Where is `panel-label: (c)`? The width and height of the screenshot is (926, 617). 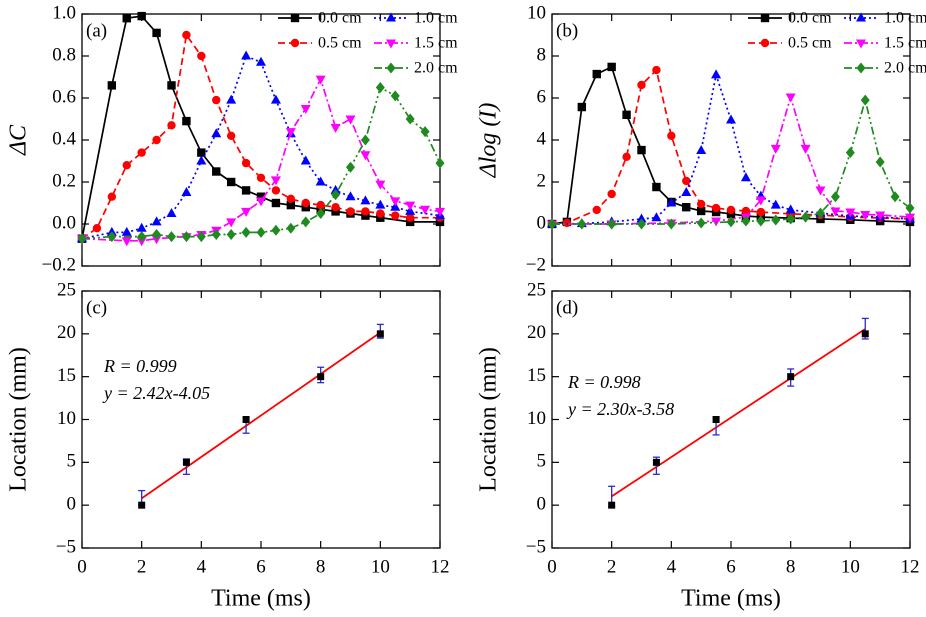
panel-label: (c) is located at coordinates (96, 307).